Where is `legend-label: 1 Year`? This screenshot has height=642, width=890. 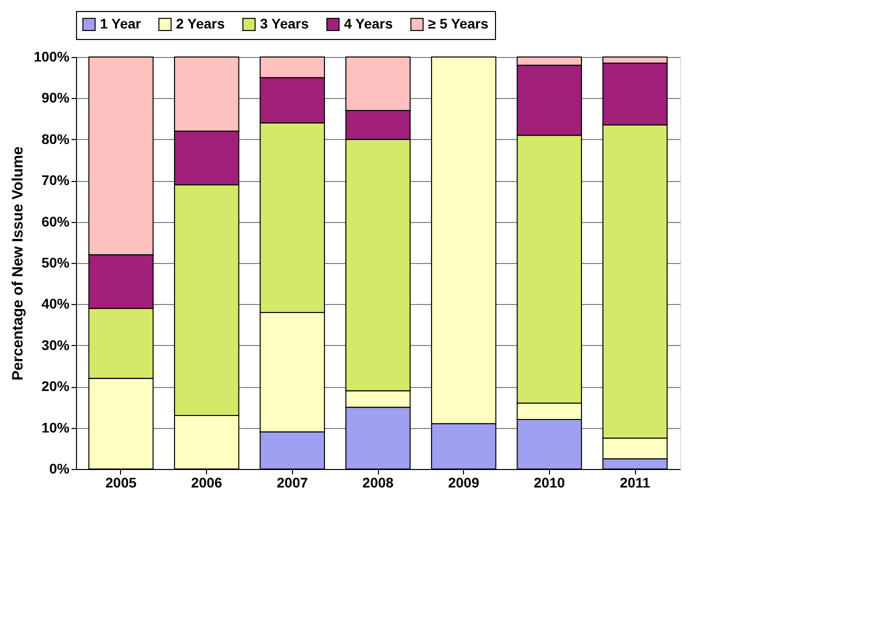
legend-label: 1 Year is located at coordinates (121, 23).